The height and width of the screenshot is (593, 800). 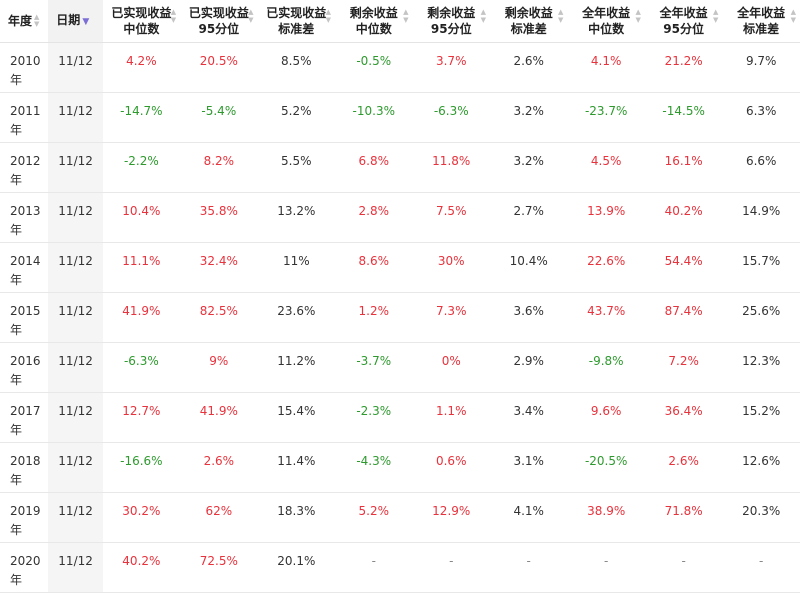 I want to click on year-cell: 2013 年, so click(x=25, y=220).